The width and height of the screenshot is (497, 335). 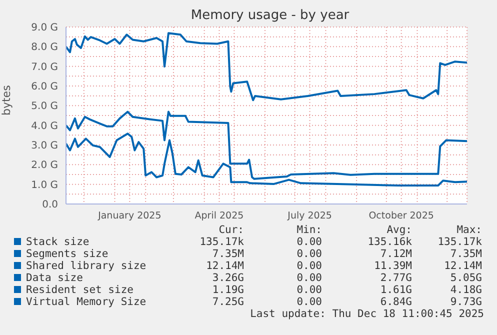 I want to click on y-tick-label: 1.0 G, so click(x=44, y=185).